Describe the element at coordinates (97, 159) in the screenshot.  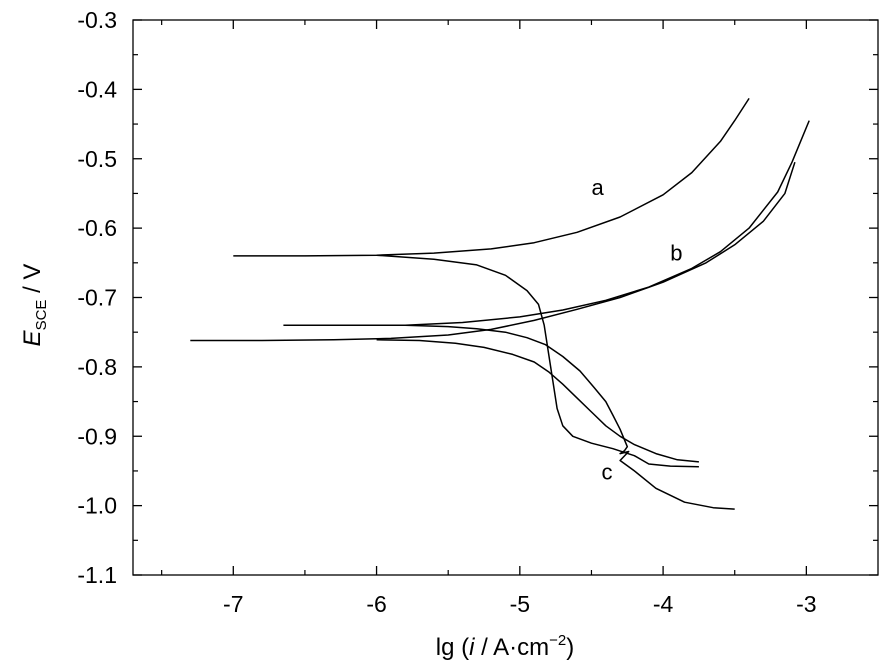
I see `y-tick-label: -0.5` at that location.